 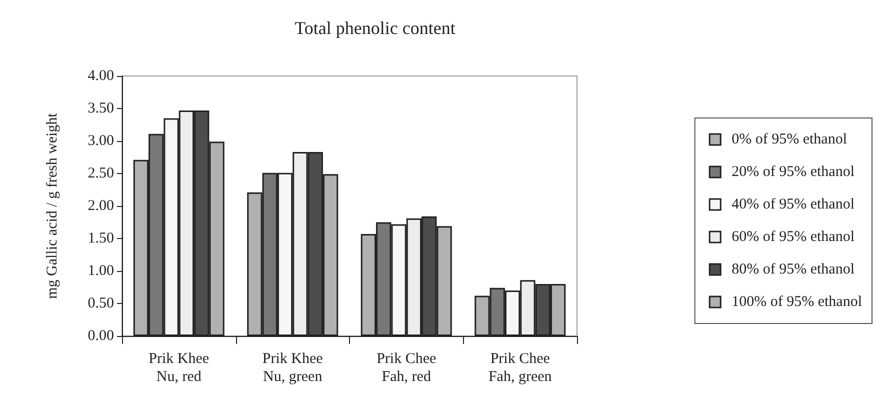 I want to click on y-tick-label: 3.50, so click(x=101, y=108).